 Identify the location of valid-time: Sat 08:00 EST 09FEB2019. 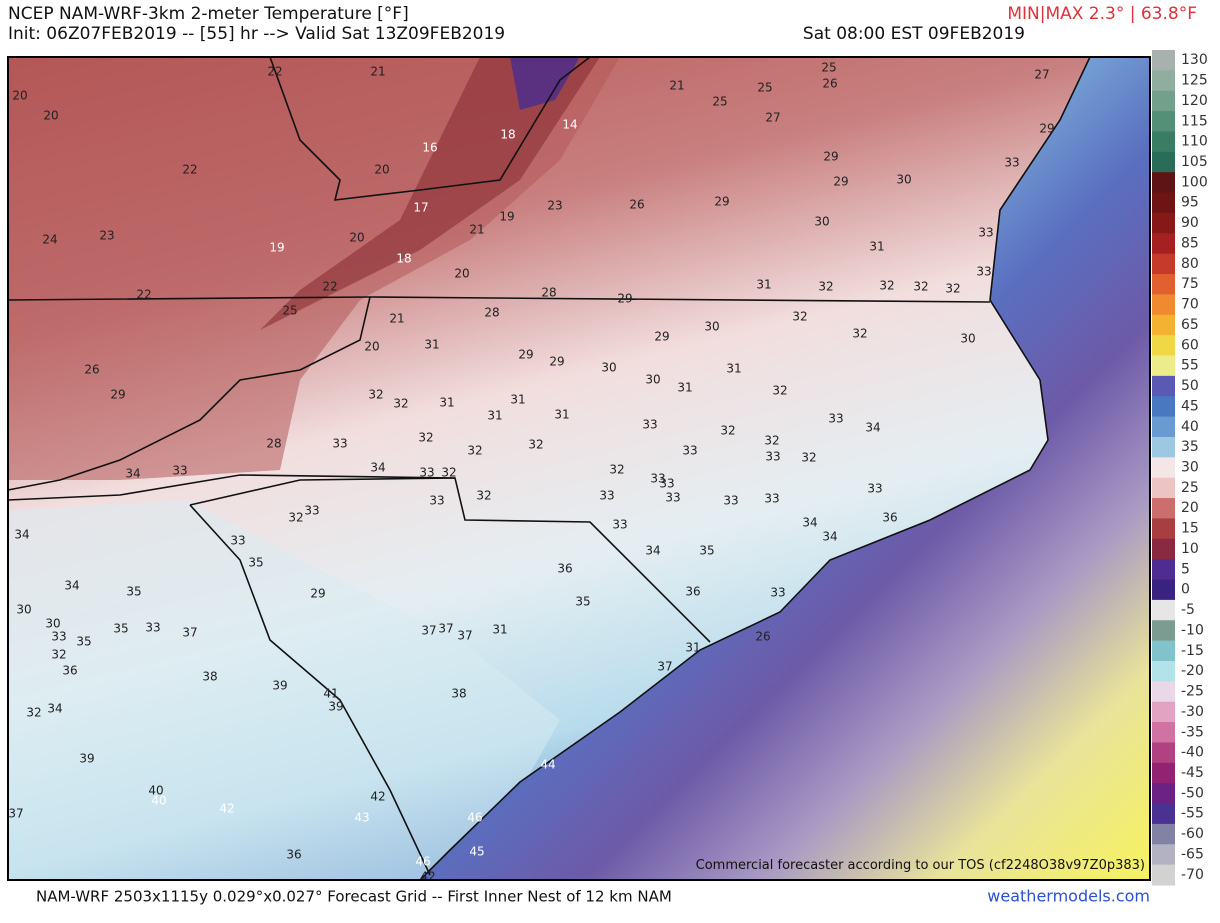
(914, 34).